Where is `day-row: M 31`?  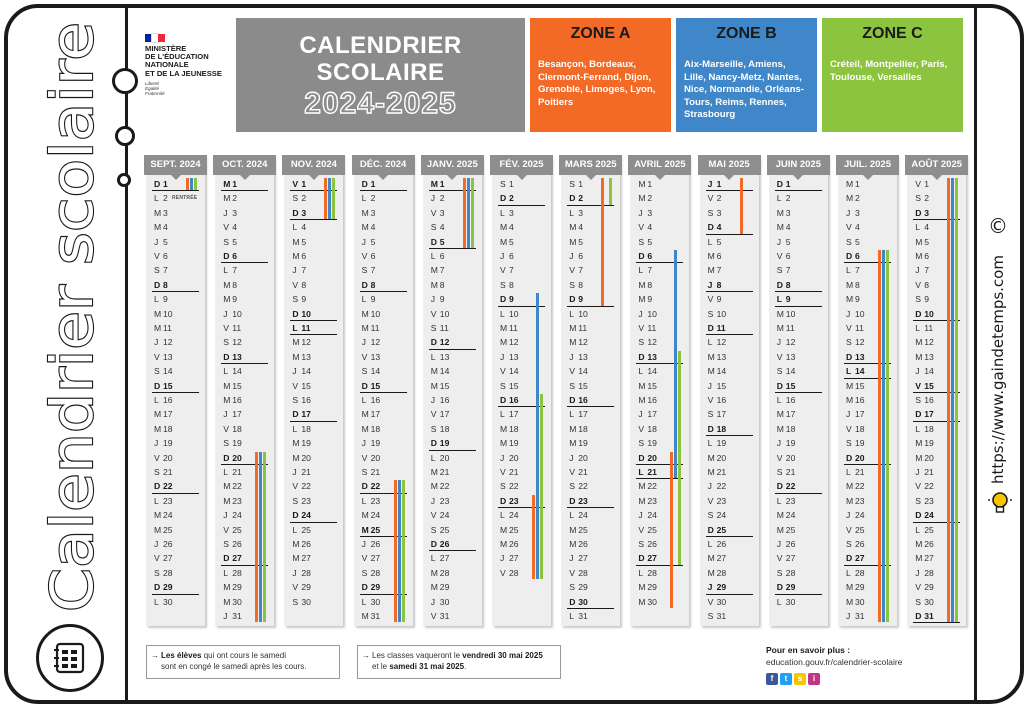
day-row: M 31 is located at coordinates (383, 616).